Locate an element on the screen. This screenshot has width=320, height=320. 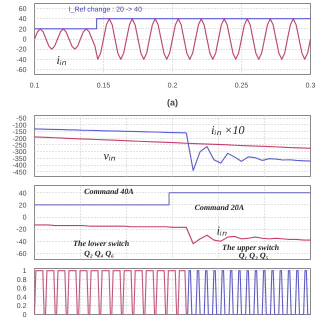
annotation: The upper switch is located at coordinates (251, 247).